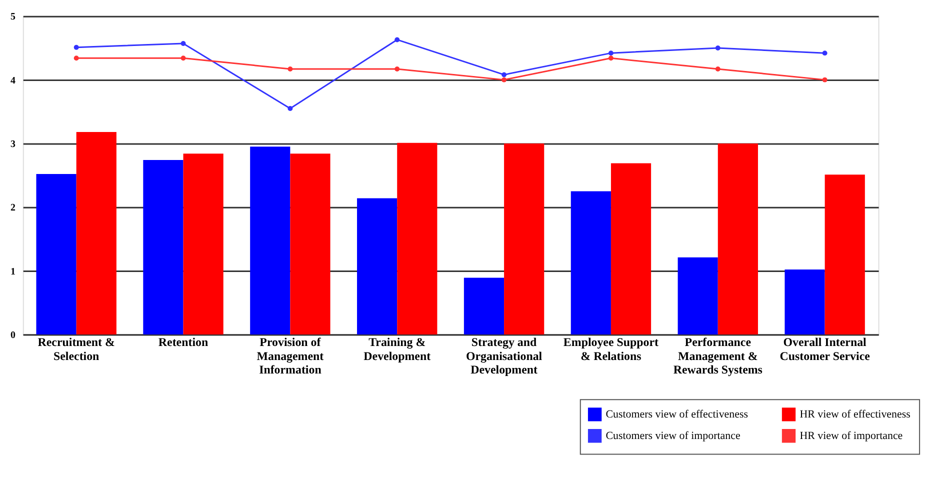 Image resolution: width=930 pixels, height=488 pixels. I want to click on x-tick-label: Performance Management & Rewards Systems, so click(718, 355).